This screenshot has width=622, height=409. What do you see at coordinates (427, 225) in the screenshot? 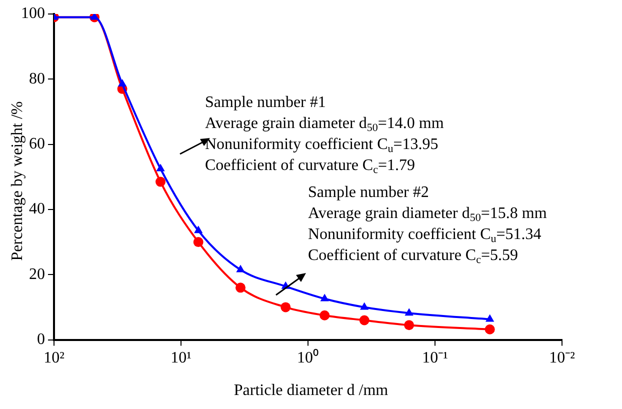
I see `text: Sample number #2 Average grain diameter d$_{50}$=15.8 mm Nonuniformity coefficient C$_{u}$=51.34 Coefficient of curvature C$_{c}$=5.59` at bounding box center [427, 225].